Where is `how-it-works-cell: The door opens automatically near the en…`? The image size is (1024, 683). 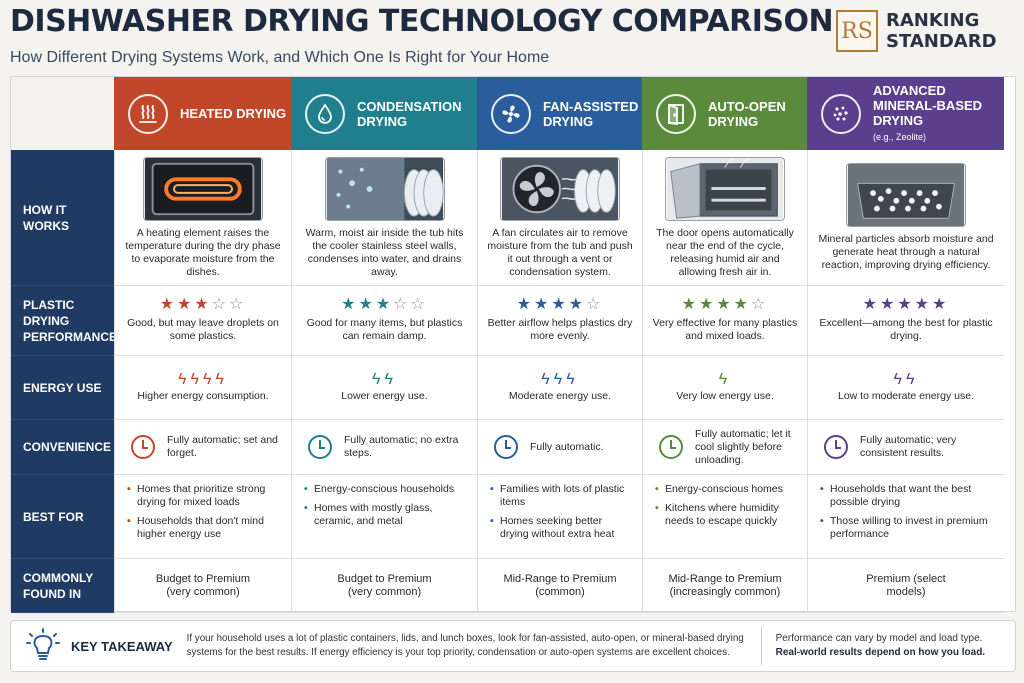 how-it-works-cell: The door opens automatically near the en… is located at coordinates (724, 218).